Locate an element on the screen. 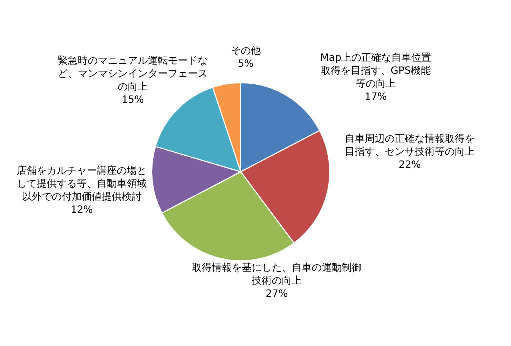  slice-label: Map上の正確な自車位置取得を目指す、GPS機能等の向上 is located at coordinates (376, 71).